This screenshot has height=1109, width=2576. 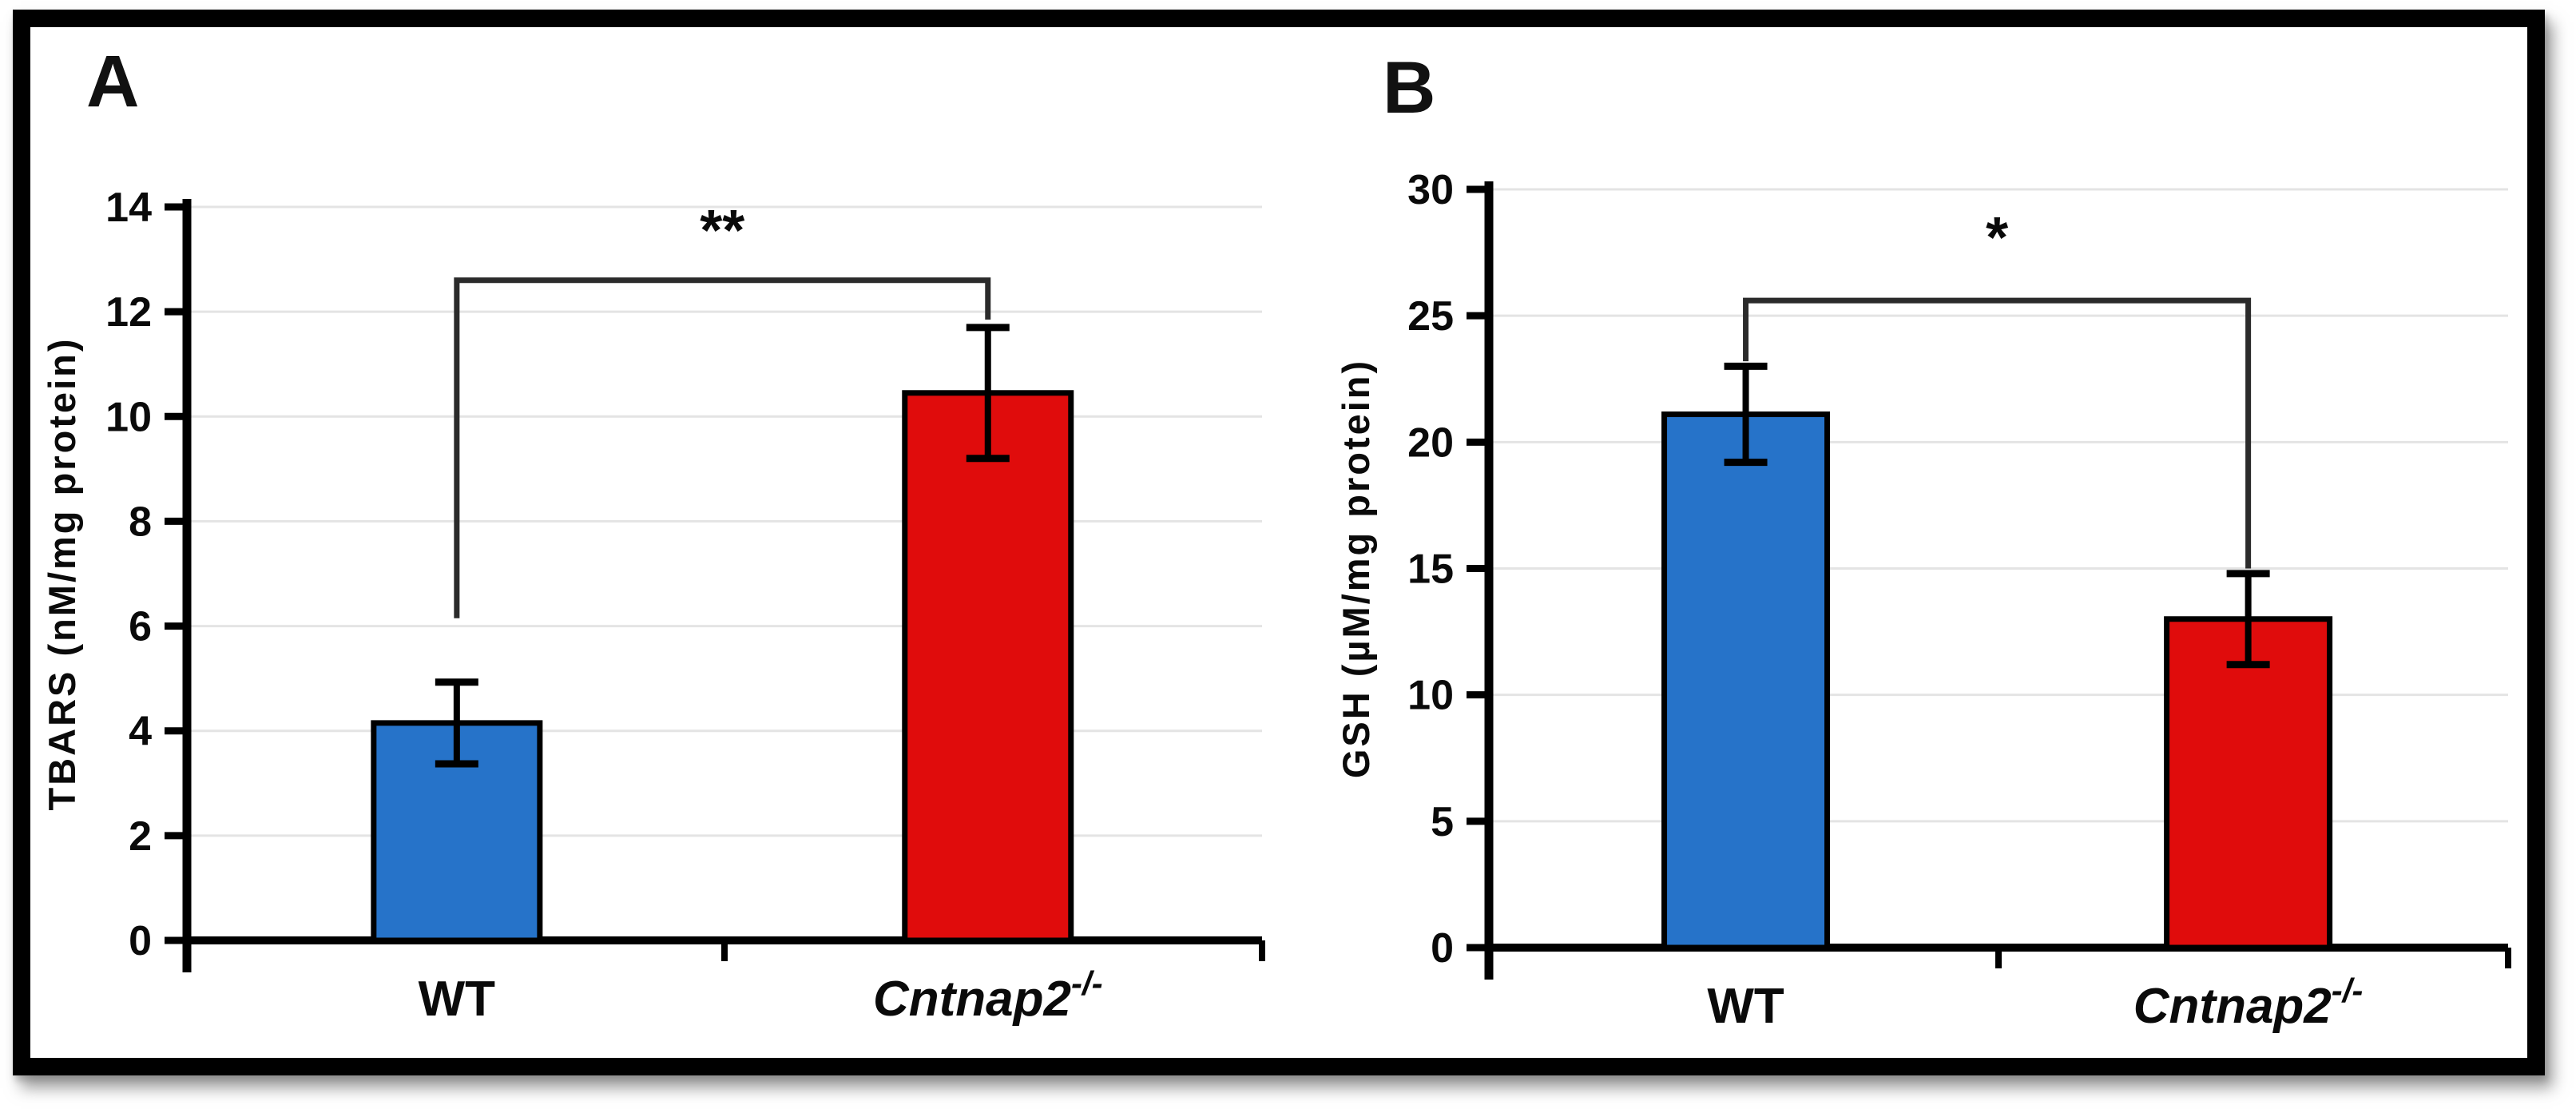 I want to click on y-tick-label: 20, so click(x=1430, y=442).